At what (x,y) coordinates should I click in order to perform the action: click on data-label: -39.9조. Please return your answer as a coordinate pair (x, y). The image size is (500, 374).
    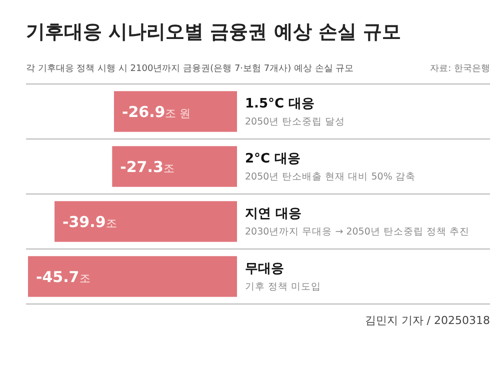
    Looking at the image, I should click on (89, 221).